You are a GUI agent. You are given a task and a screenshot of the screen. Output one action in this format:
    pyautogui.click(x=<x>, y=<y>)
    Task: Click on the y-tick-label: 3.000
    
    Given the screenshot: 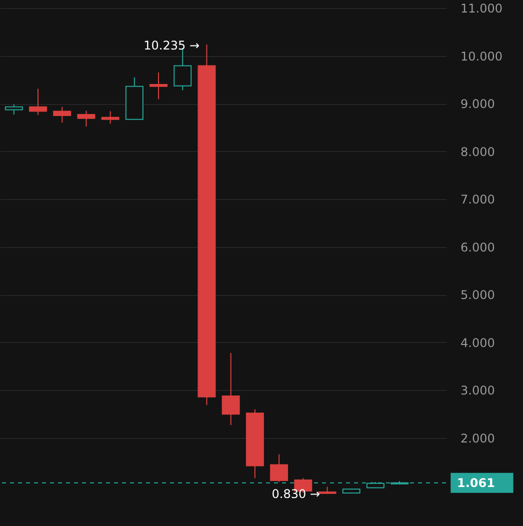 What is the action you would take?
    pyautogui.click(x=477, y=391)
    